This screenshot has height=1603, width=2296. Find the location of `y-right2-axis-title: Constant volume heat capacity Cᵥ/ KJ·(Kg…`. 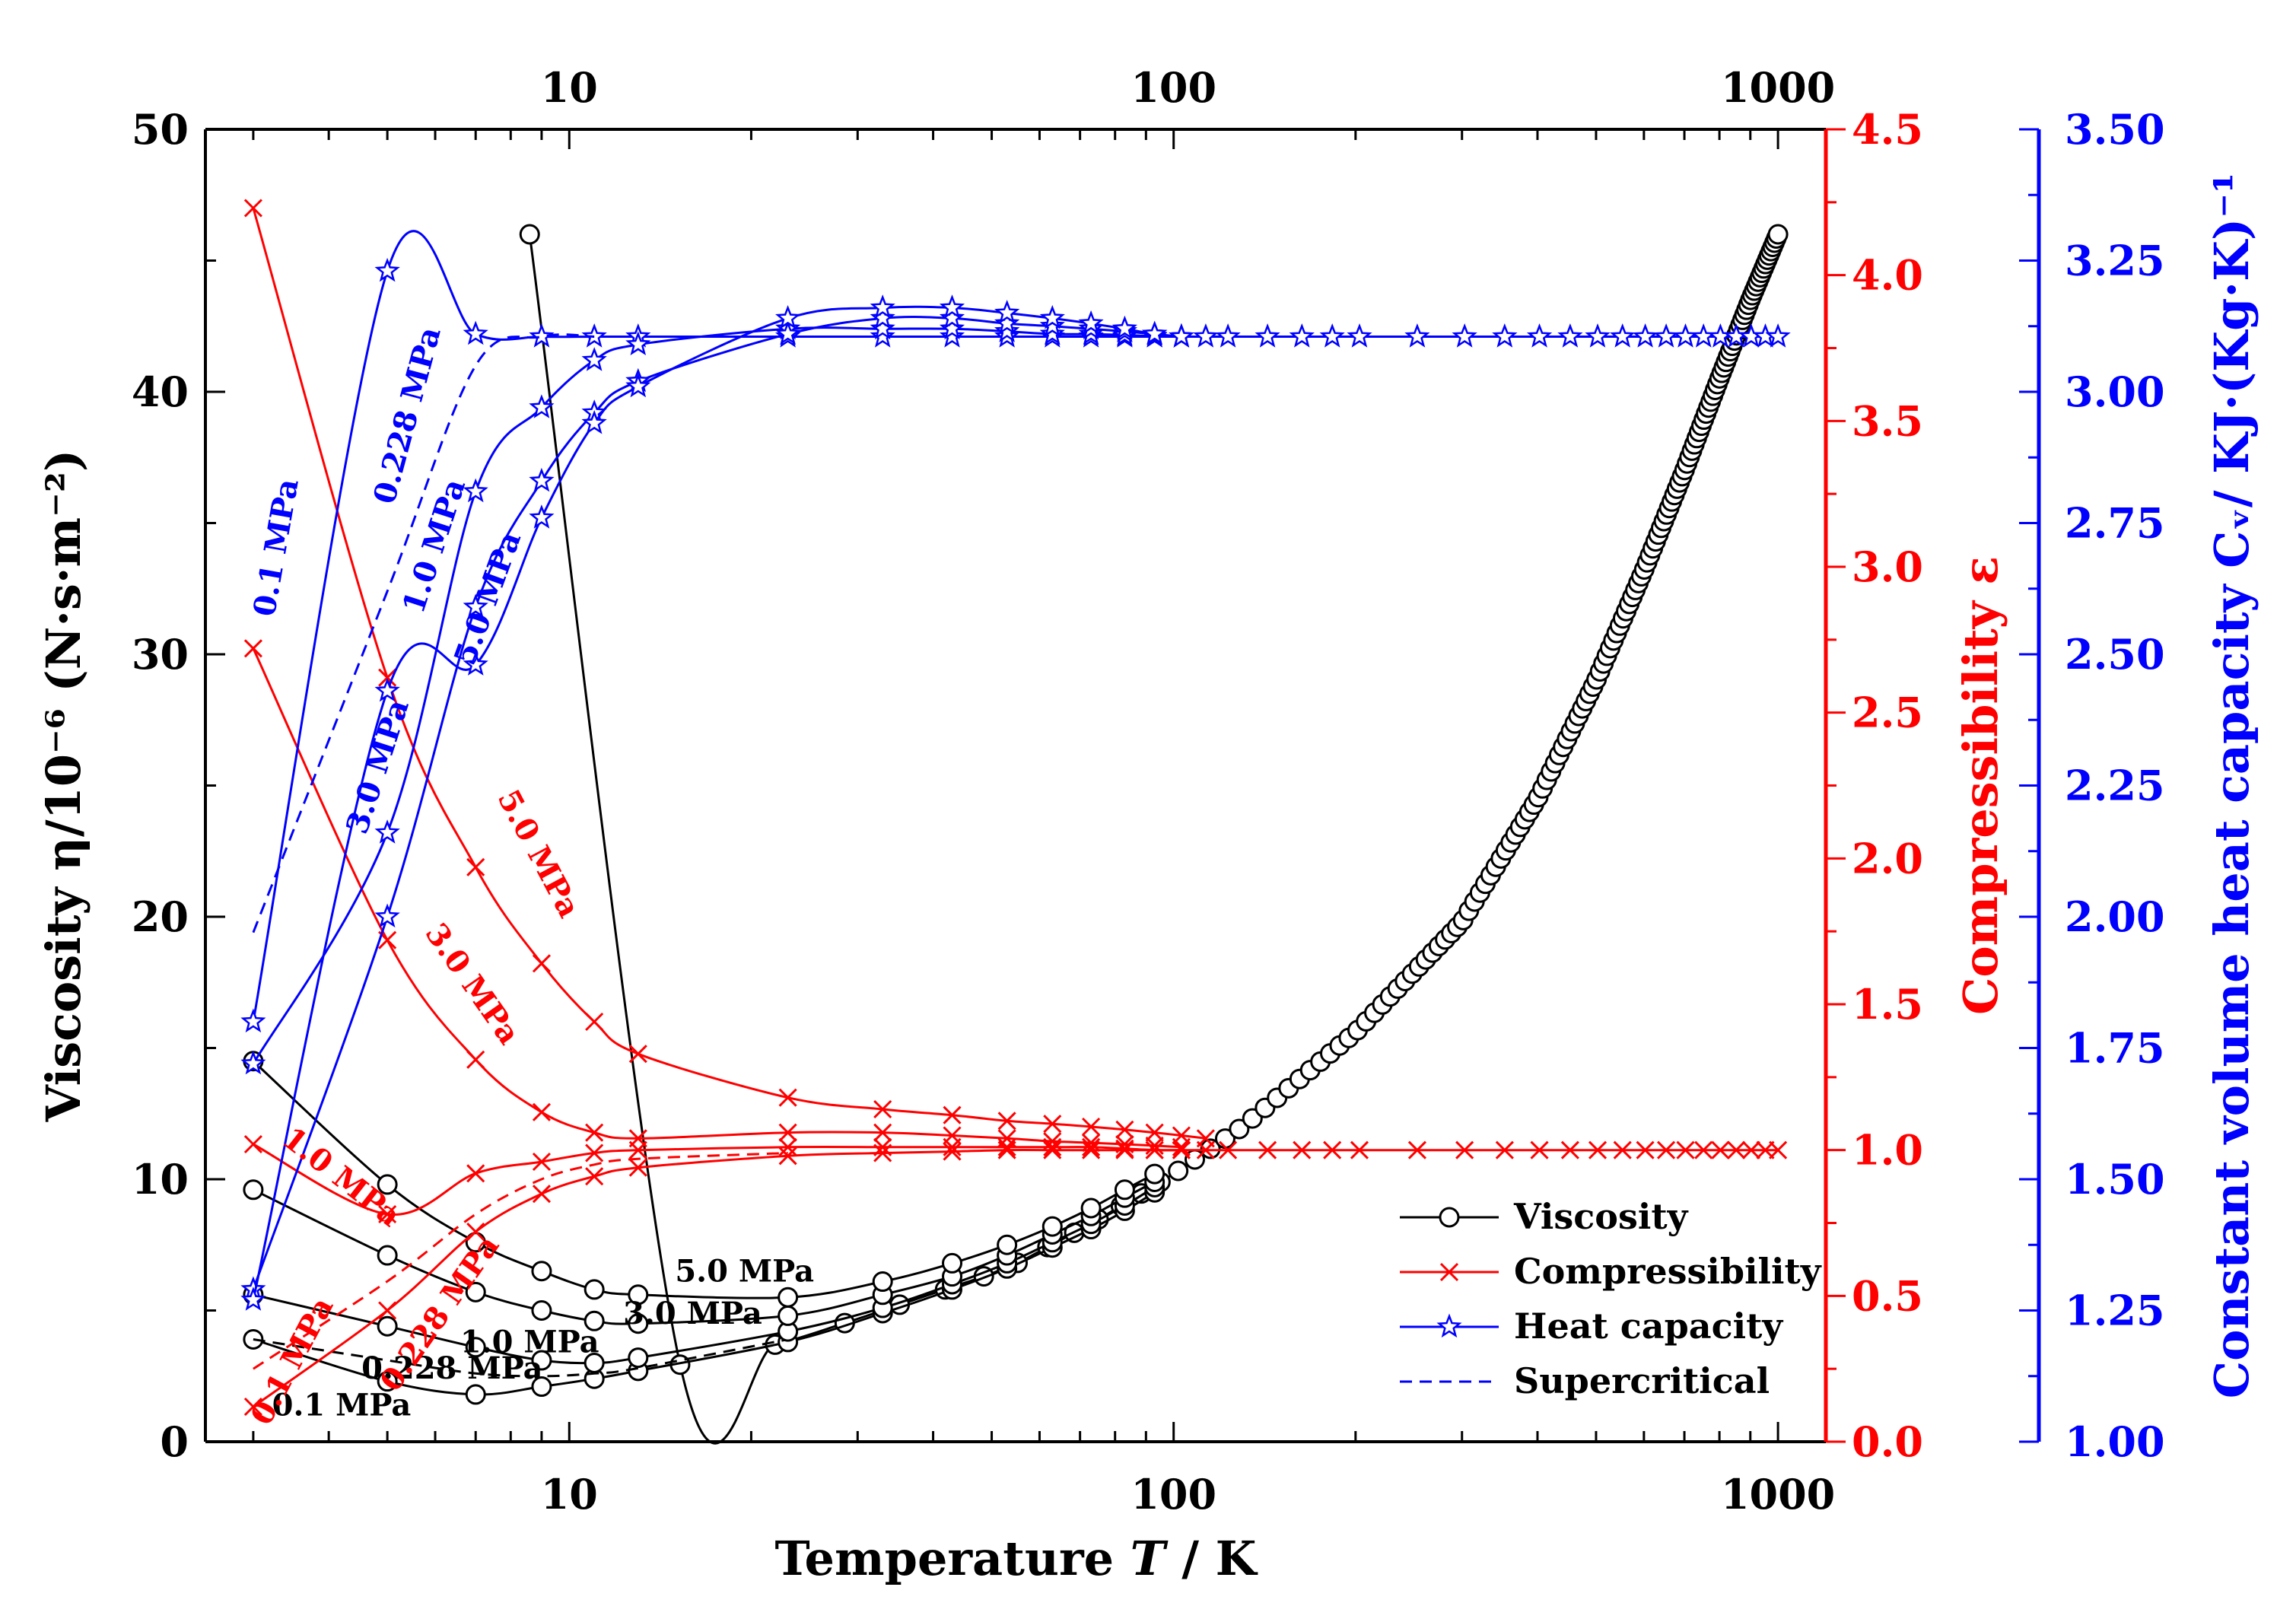

y-right2-axis-title: Constant volume heat capacity Cᵥ/ KJ·(Kg… is located at coordinates (2232, 786).